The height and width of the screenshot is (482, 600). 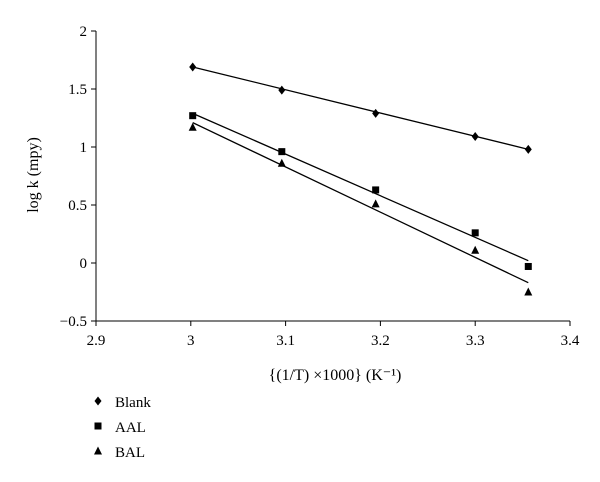 I want to click on y-tick-label: 0, so click(x=84, y=264).